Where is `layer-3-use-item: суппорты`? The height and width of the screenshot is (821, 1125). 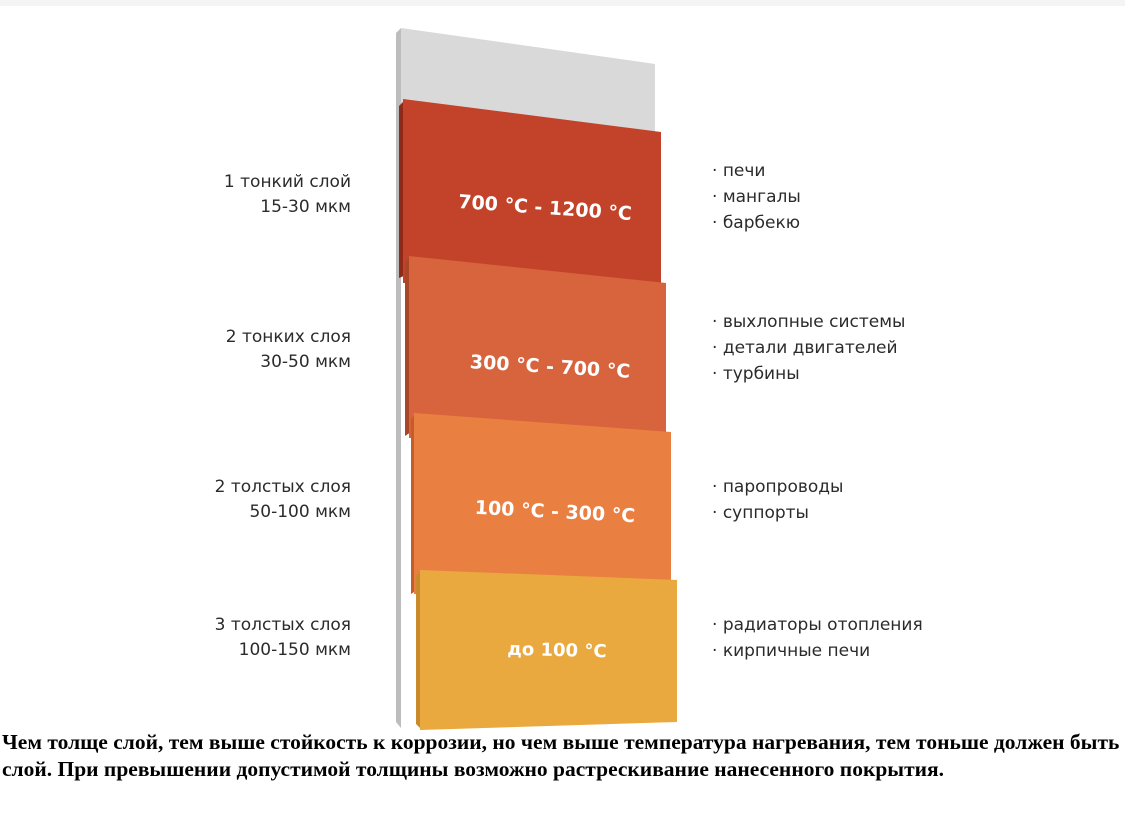
layer-3-use-item: суппорты is located at coordinates (777, 513).